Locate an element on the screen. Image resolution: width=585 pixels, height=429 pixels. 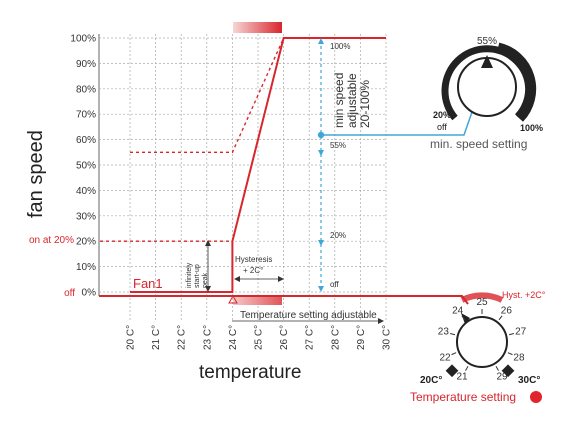
x-tick-label: 21 C° is located at coordinates (156, 337).